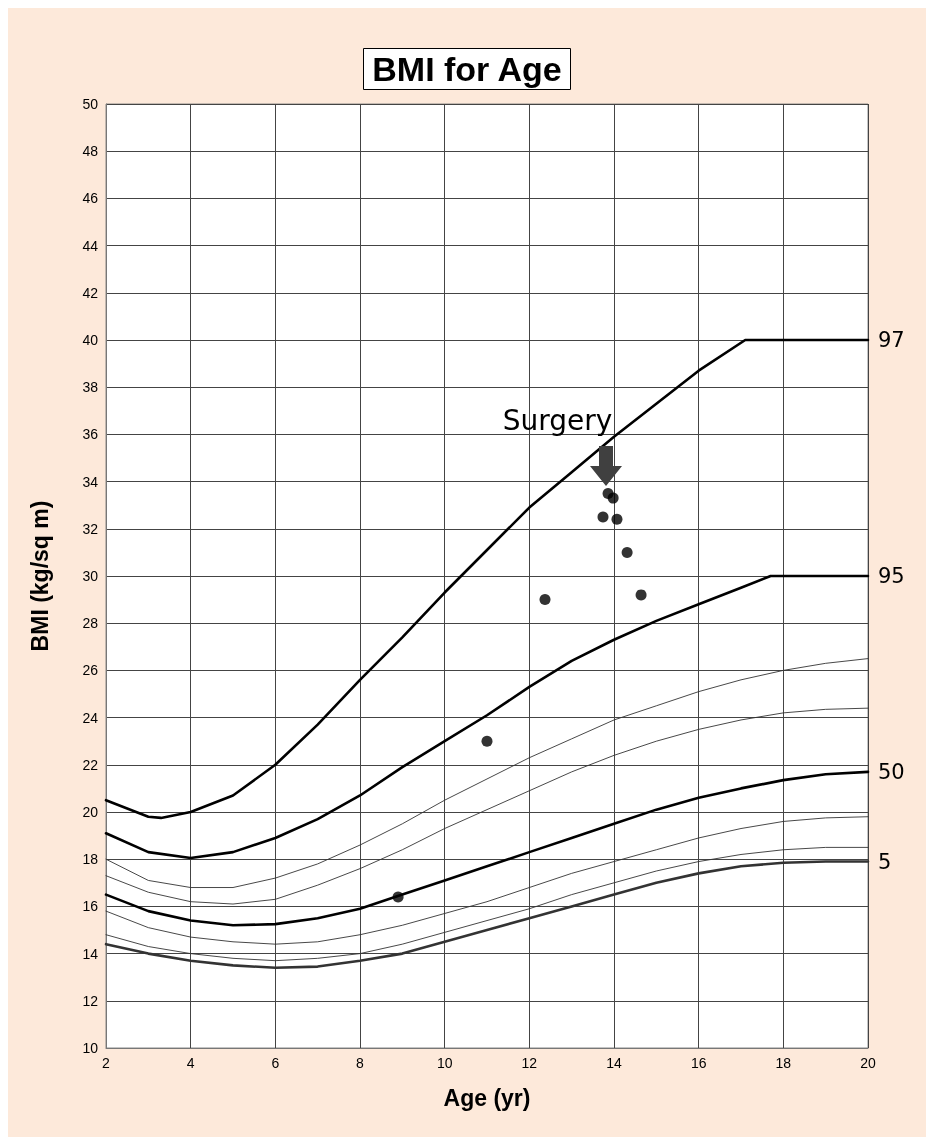  Describe the element at coordinates (90, 481) in the screenshot. I see `y-tick-label: 34` at that location.